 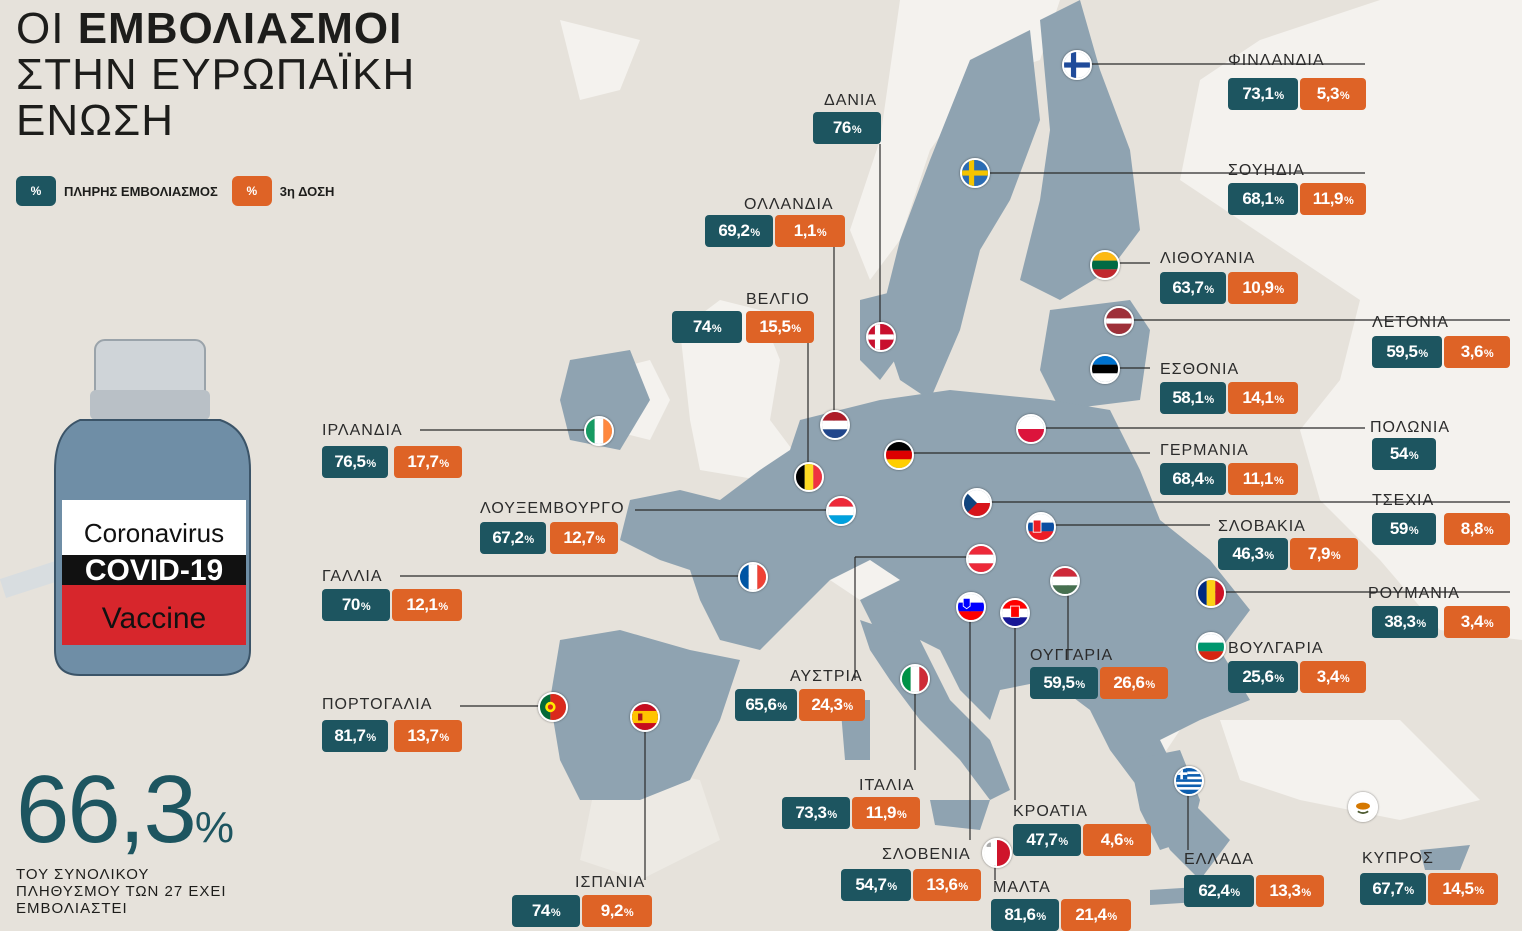 What do you see at coordinates (95, 120) in the screenshot?
I see `title-line3: ΕΝΩΣΗ` at bounding box center [95, 120].